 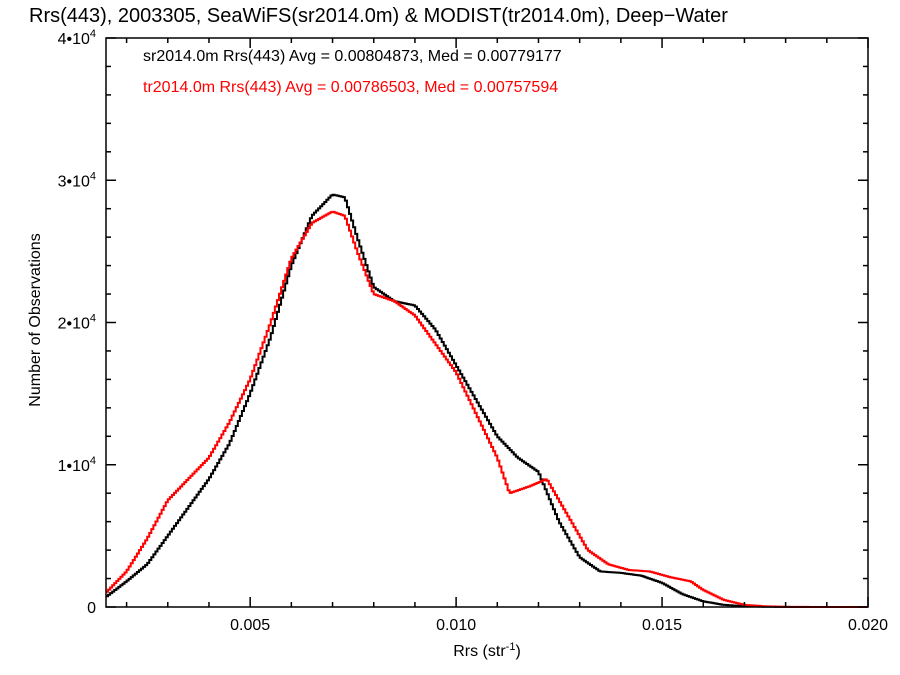 I want to click on x-axis-label: Rrs (str-1), so click(x=487, y=650).